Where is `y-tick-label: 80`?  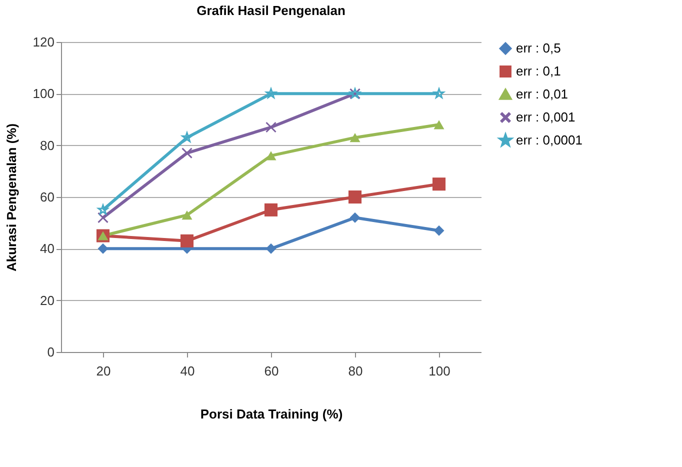 y-tick-label: 80 is located at coordinates (47, 145).